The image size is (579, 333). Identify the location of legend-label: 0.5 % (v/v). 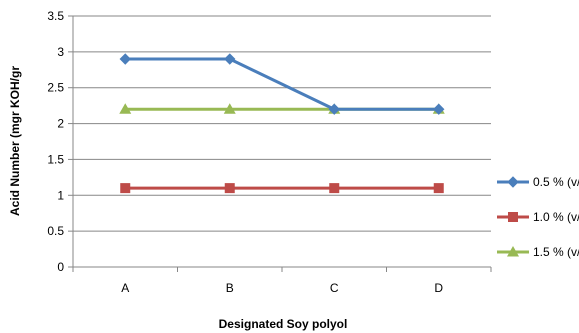
(556, 182).